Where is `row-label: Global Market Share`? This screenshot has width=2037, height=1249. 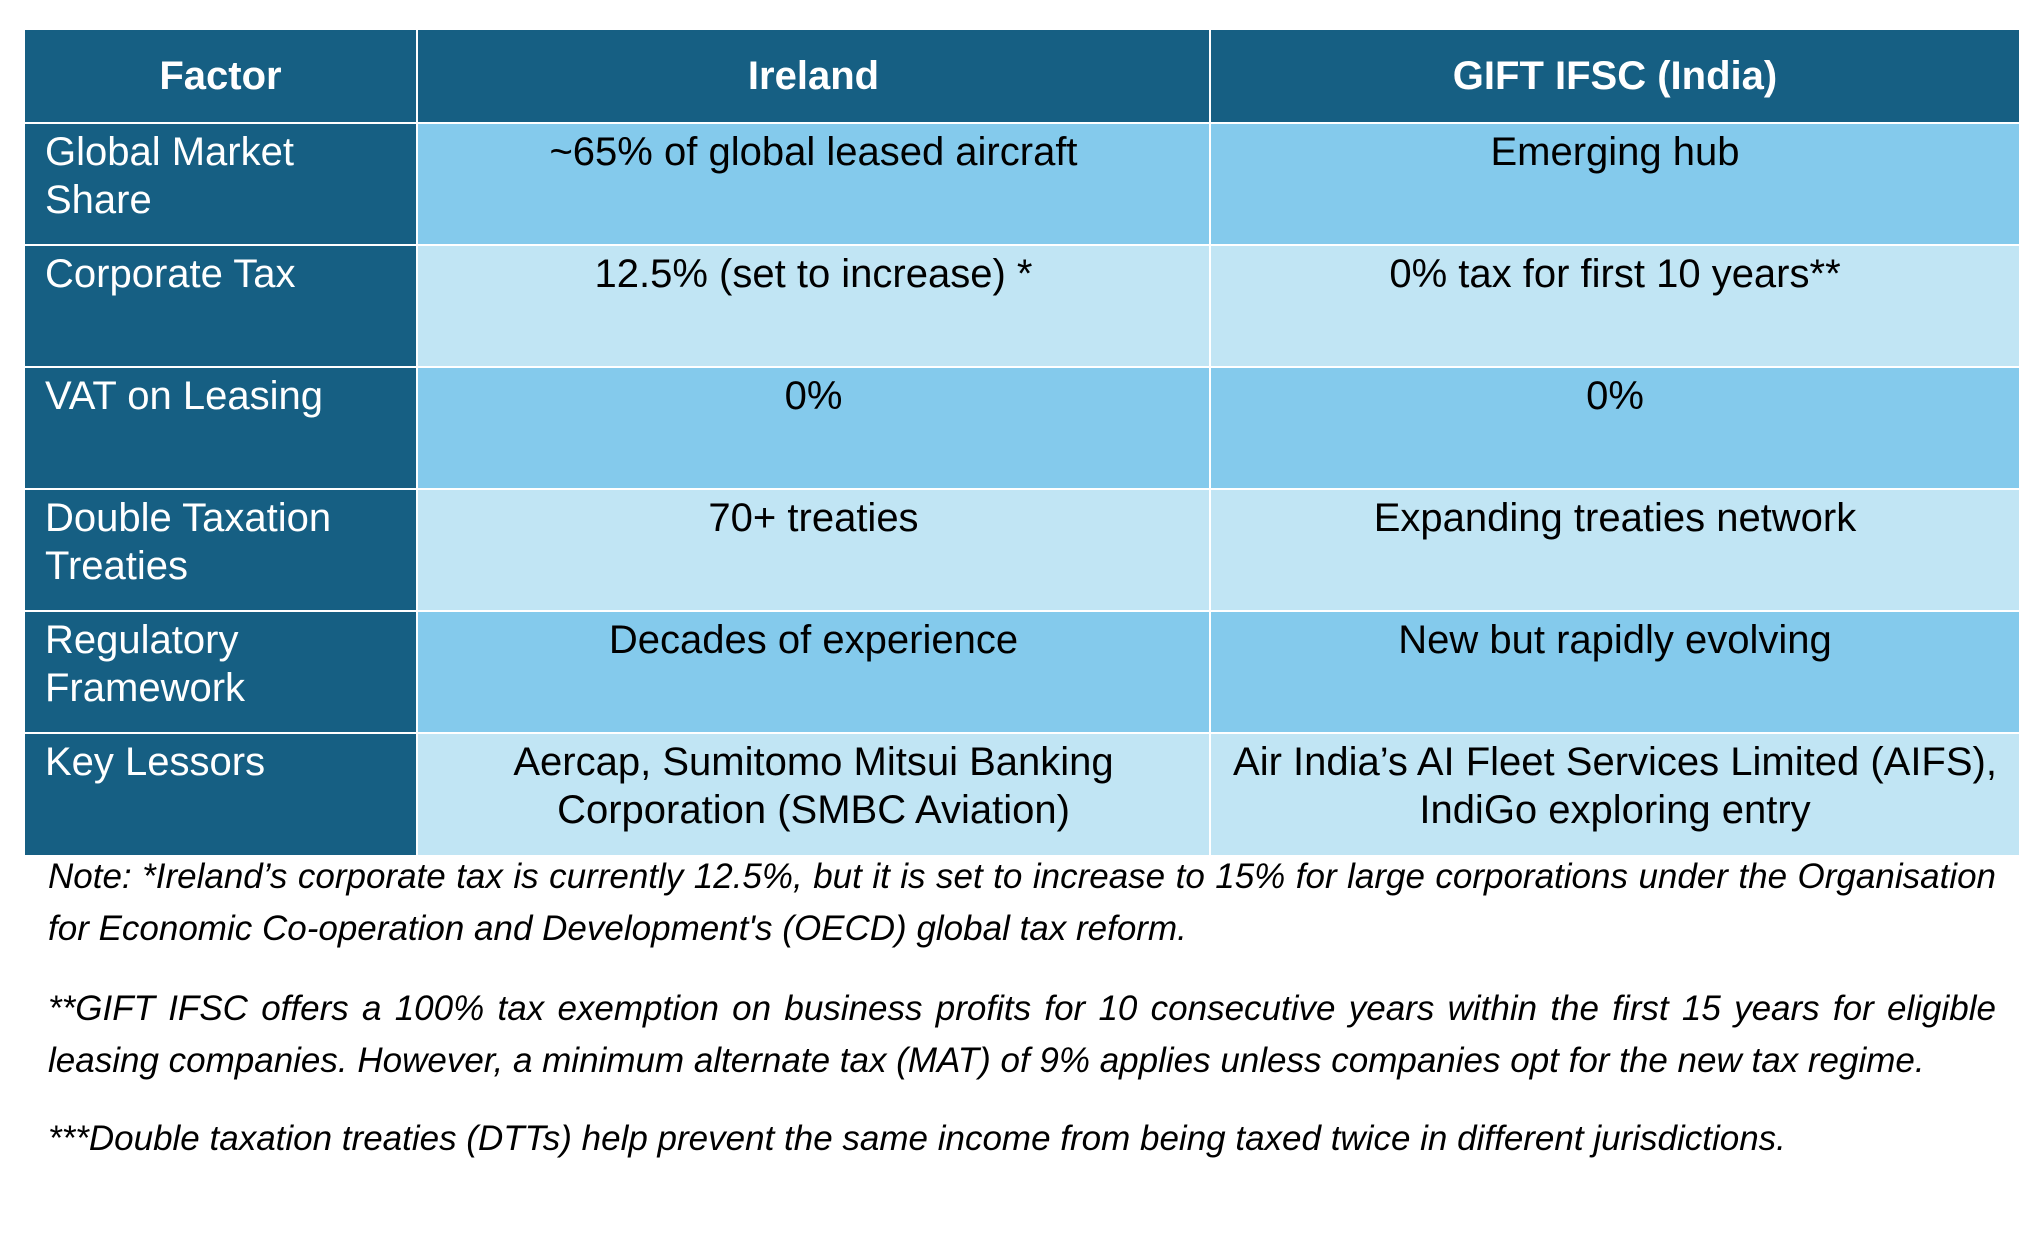 row-label: Global Market Share is located at coordinates (221, 184).